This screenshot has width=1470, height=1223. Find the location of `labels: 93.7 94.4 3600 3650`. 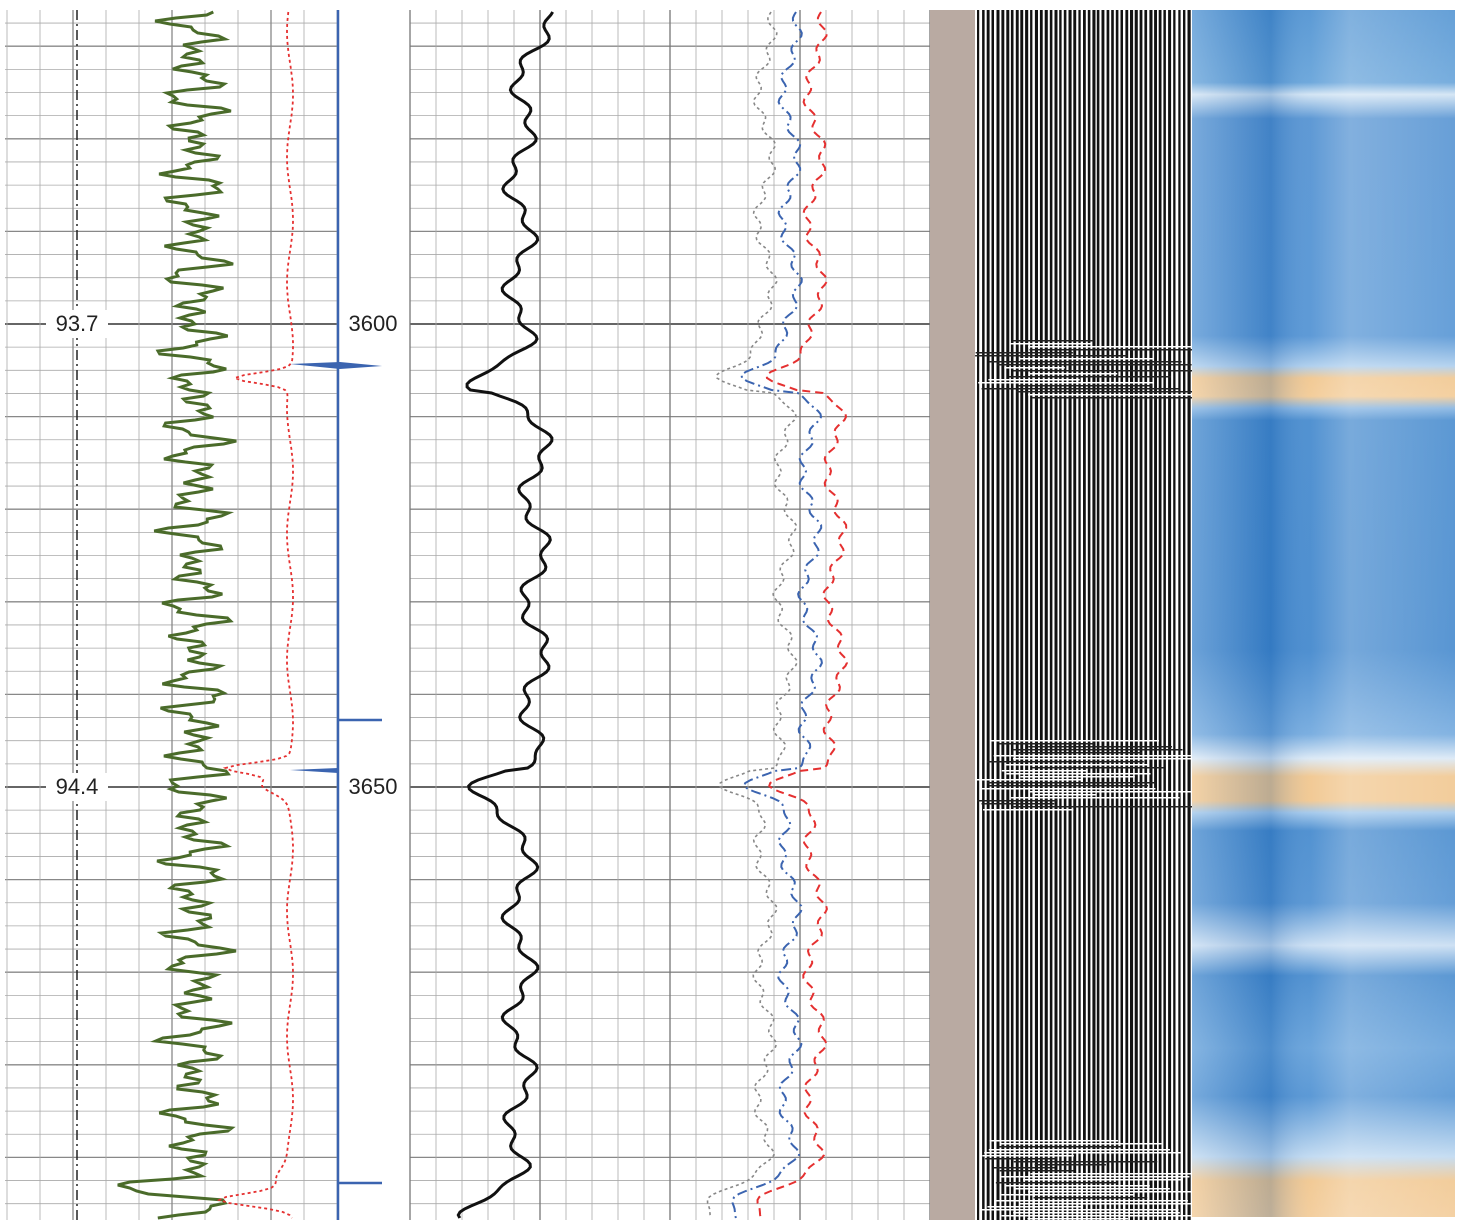

labels: 93.7 94.4 3600 3650 is located at coordinates (225, 555).